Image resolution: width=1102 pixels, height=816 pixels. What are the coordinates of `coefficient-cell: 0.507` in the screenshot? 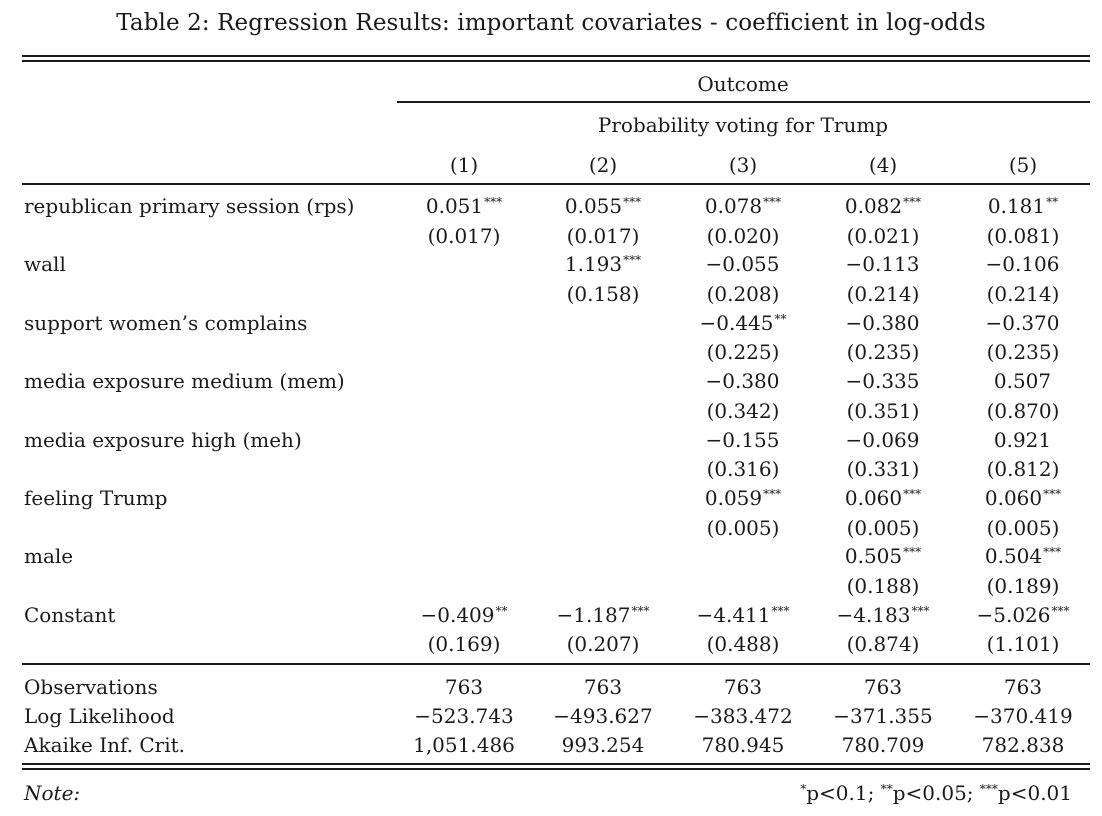 It's located at (1023, 382).